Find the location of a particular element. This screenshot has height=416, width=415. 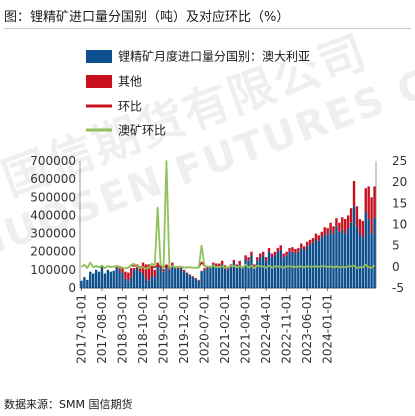

x-tick-label: 2021-02-01 is located at coordinates (225, 329).